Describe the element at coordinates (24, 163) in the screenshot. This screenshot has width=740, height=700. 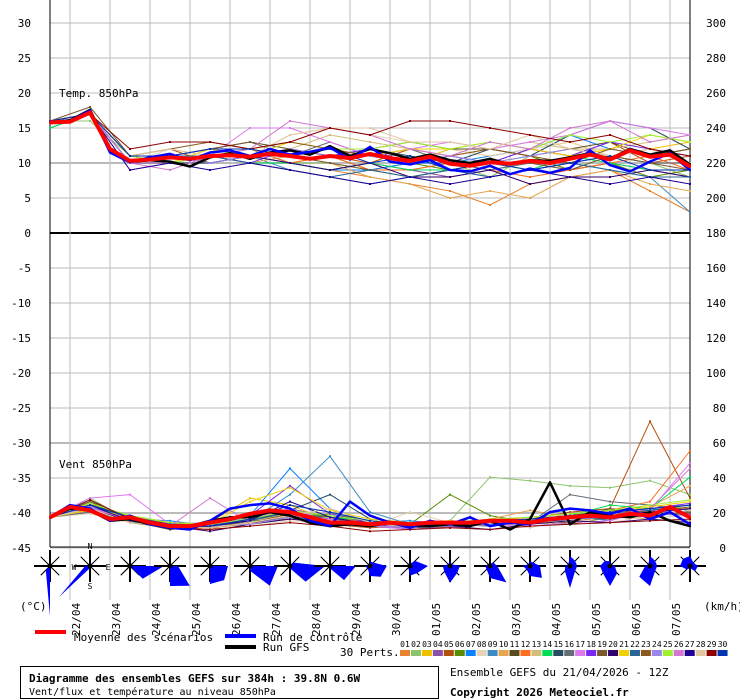
I see `left-tick-label: 10` at that location.